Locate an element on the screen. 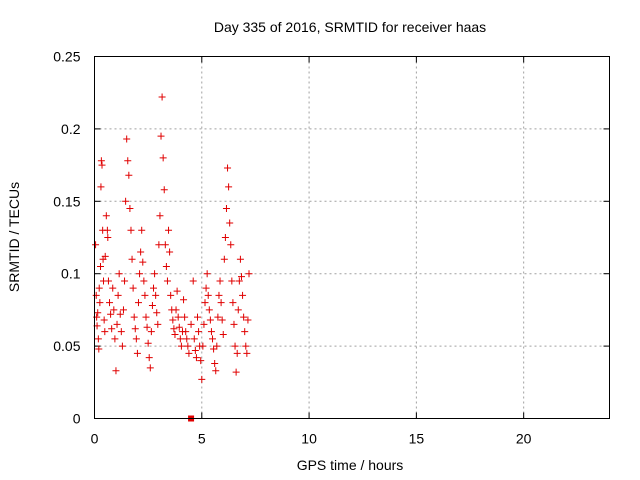 The width and height of the screenshot is (640, 480). x-tick-label: 0 is located at coordinates (95, 439).